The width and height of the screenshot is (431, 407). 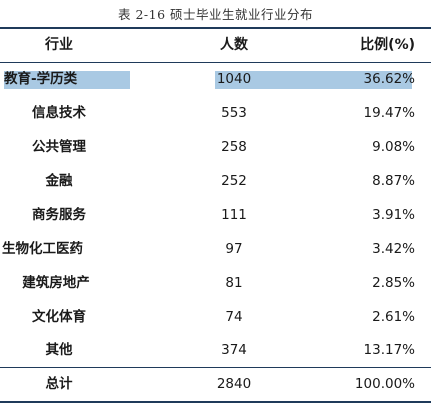 I want to click on row-industry: 建筑房地产, so click(x=56, y=283).